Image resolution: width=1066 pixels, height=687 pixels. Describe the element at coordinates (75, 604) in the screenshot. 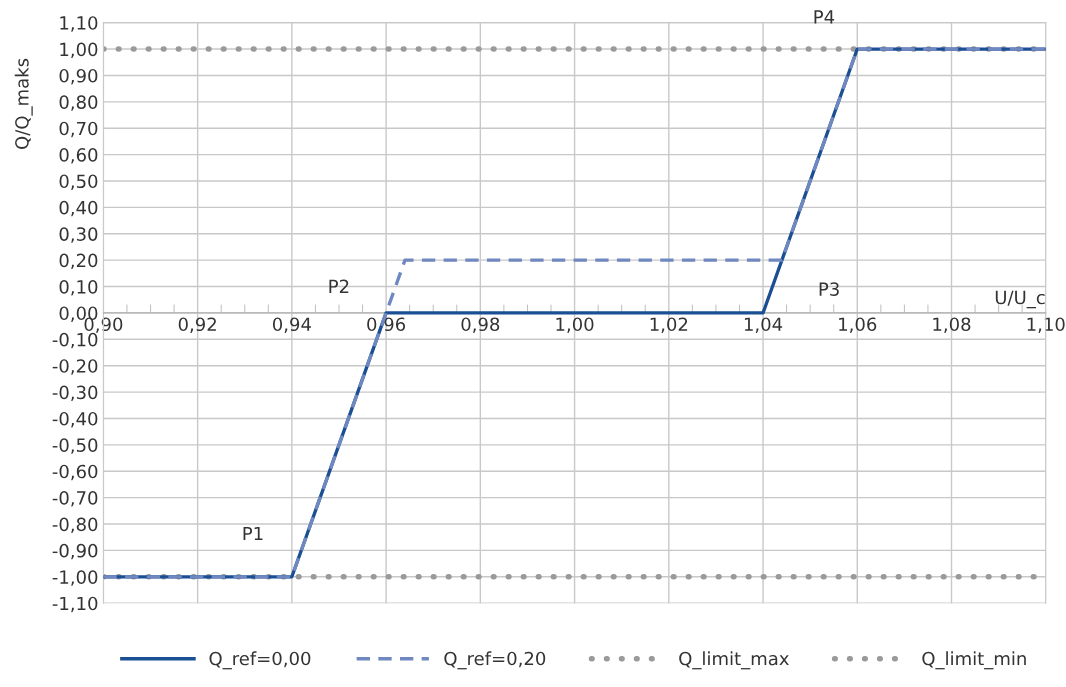

I see `y-tick-label: -1,10` at that location.